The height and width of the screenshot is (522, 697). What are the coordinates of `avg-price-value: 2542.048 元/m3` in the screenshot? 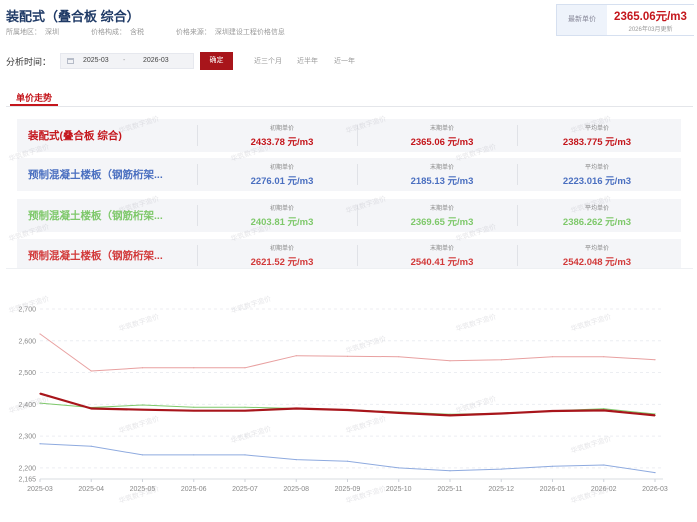 It's located at (597, 262).